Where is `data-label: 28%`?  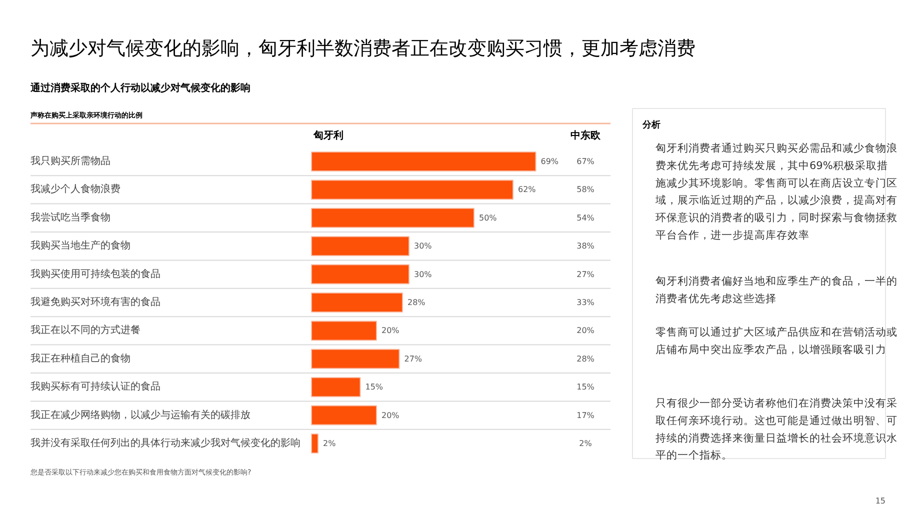 data-label: 28% is located at coordinates (417, 302).